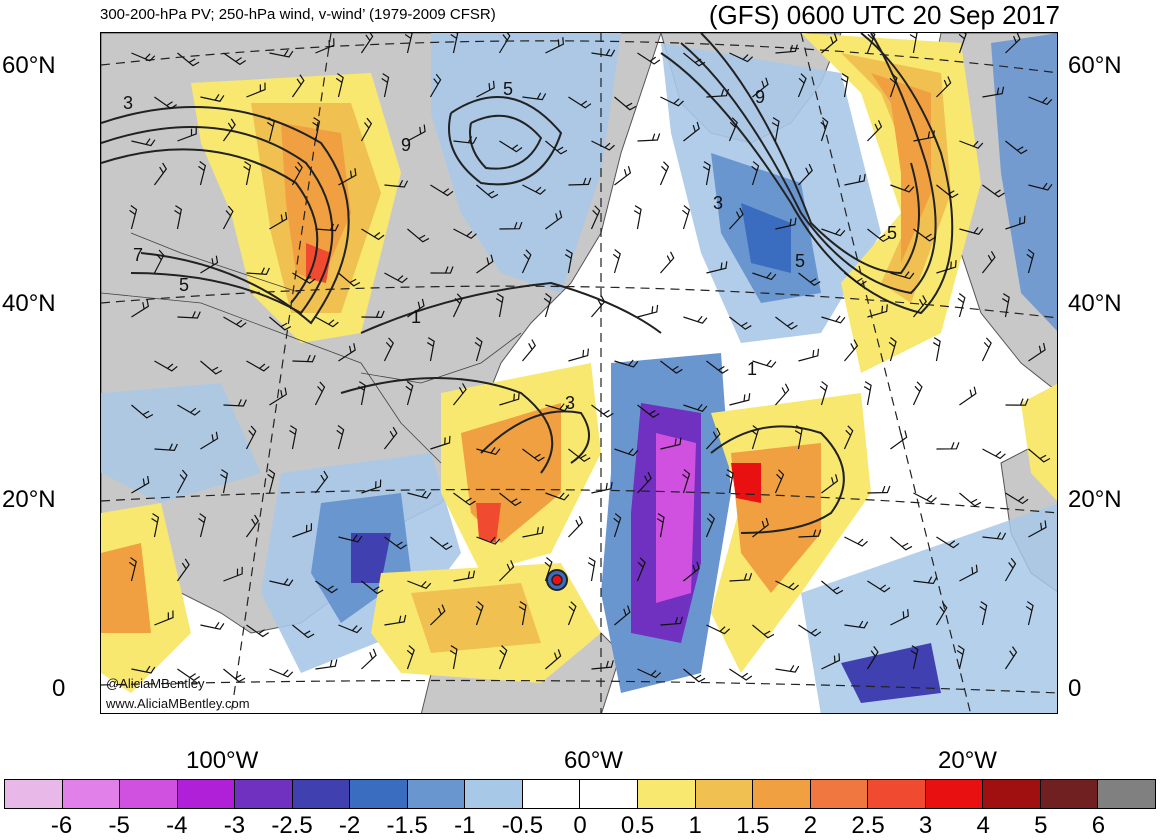 The width and height of the screenshot is (1160, 840). I want to click on colorbar-tick-label: 1.5, so click(753, 825).